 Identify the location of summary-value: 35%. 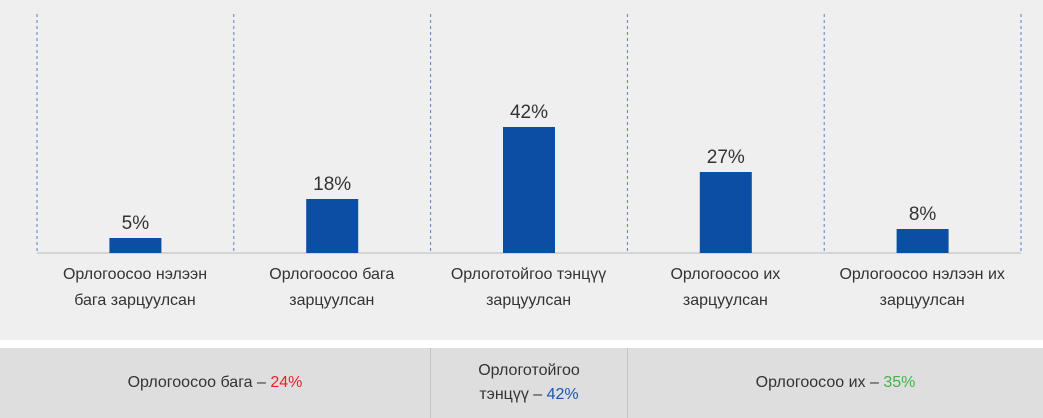
(899, 382).